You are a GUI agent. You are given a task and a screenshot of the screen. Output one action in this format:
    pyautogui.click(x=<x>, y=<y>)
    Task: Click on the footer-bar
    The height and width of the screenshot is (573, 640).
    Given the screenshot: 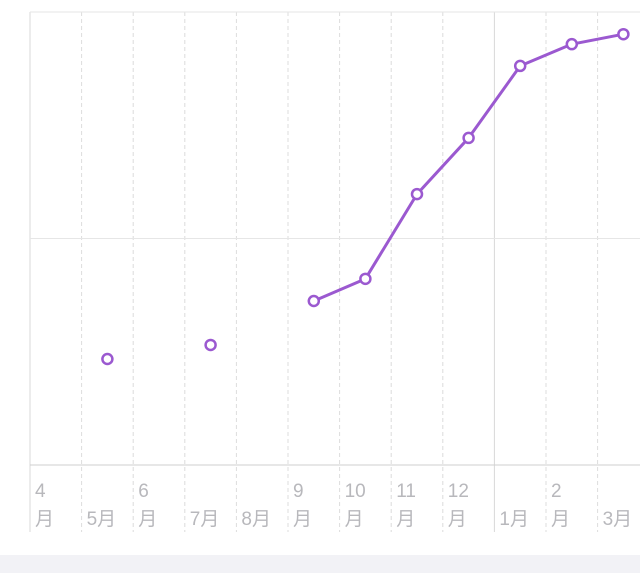 What is the action you would take?
    pyautogui.click(x=320, y=564)
    